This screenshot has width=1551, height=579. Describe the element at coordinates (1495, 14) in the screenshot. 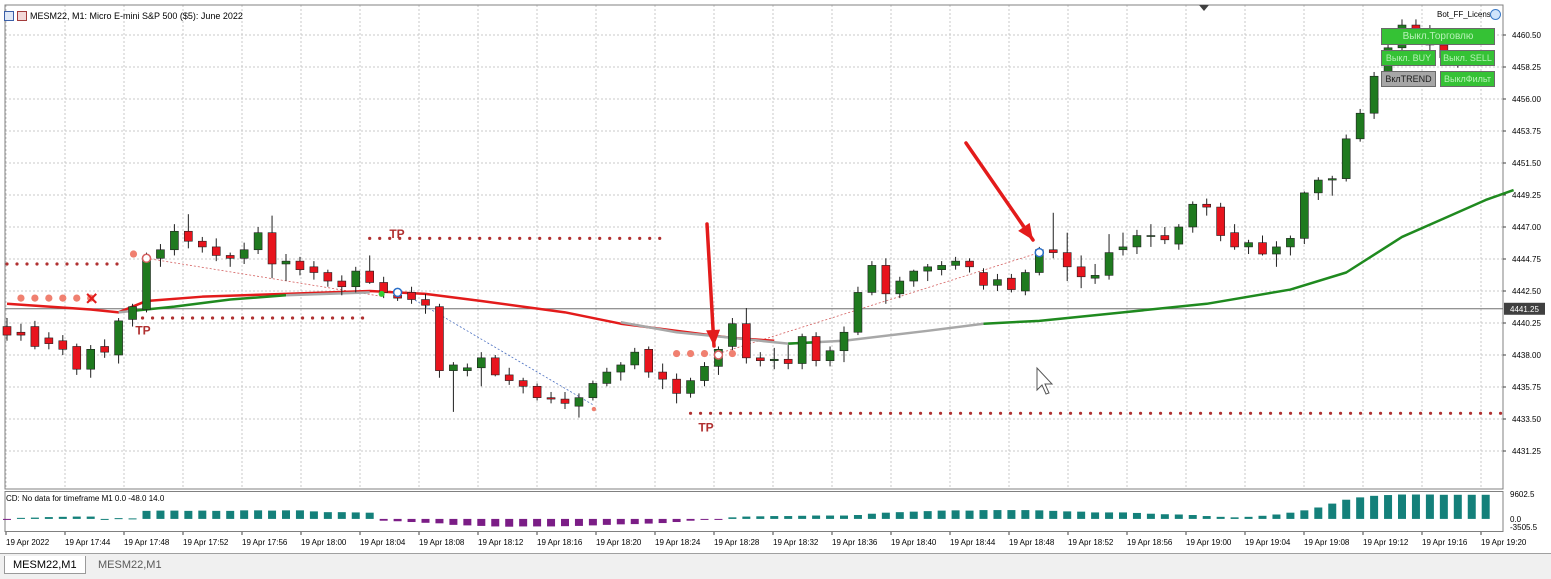

I see `ea-hat-icon` at that location.